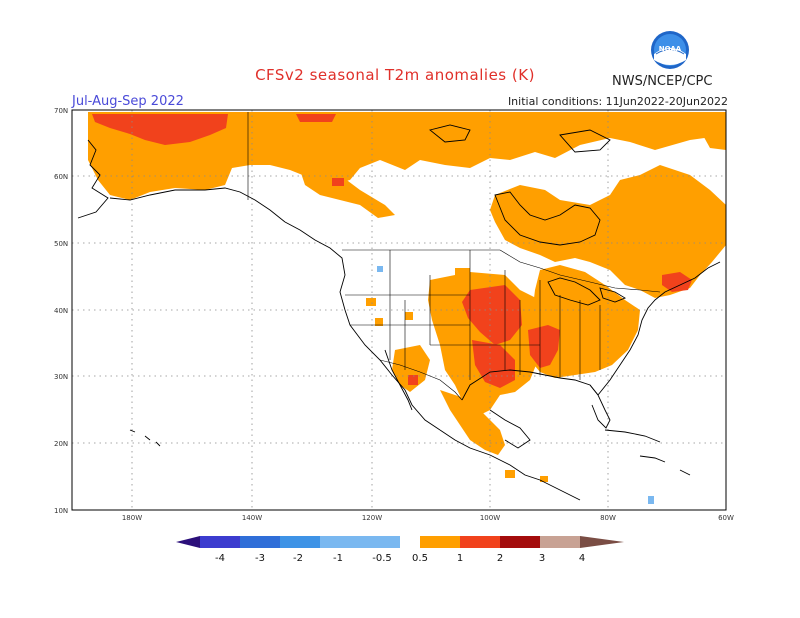 This screenshot has height=618, width=800. What do you see at coordinates (542, 558) in the screenshot?
I see `colorbar-label: 3` at bounding box center [542, 558].